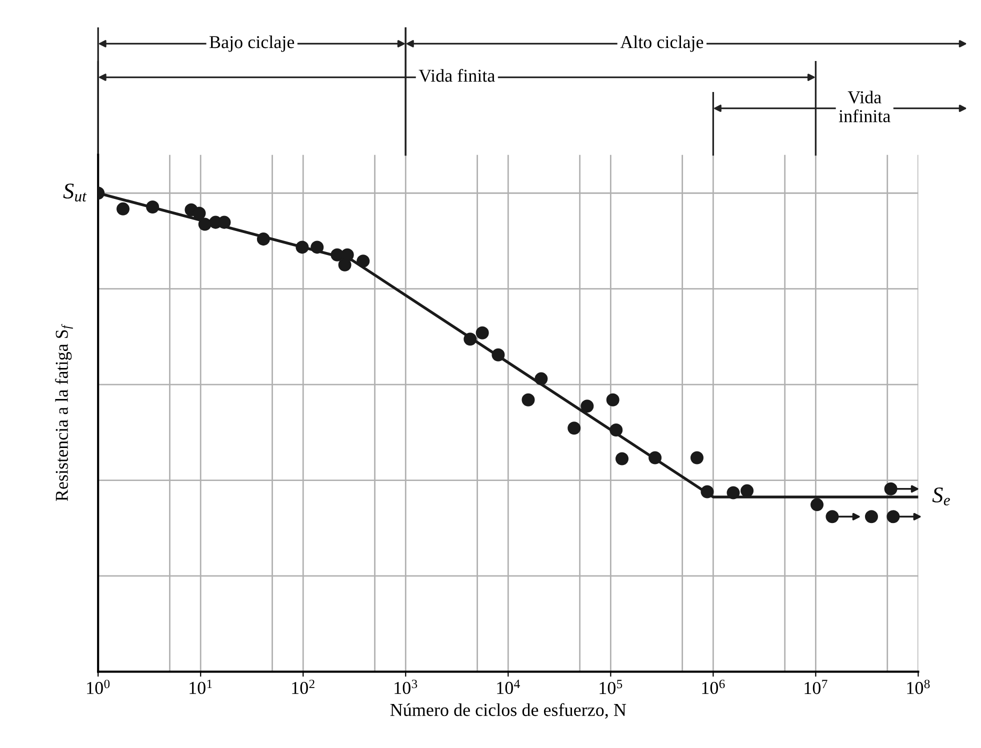 This screenshot has width=981, height=748. I want to click on annotation: S$_{ut}$, so click(75, 193).